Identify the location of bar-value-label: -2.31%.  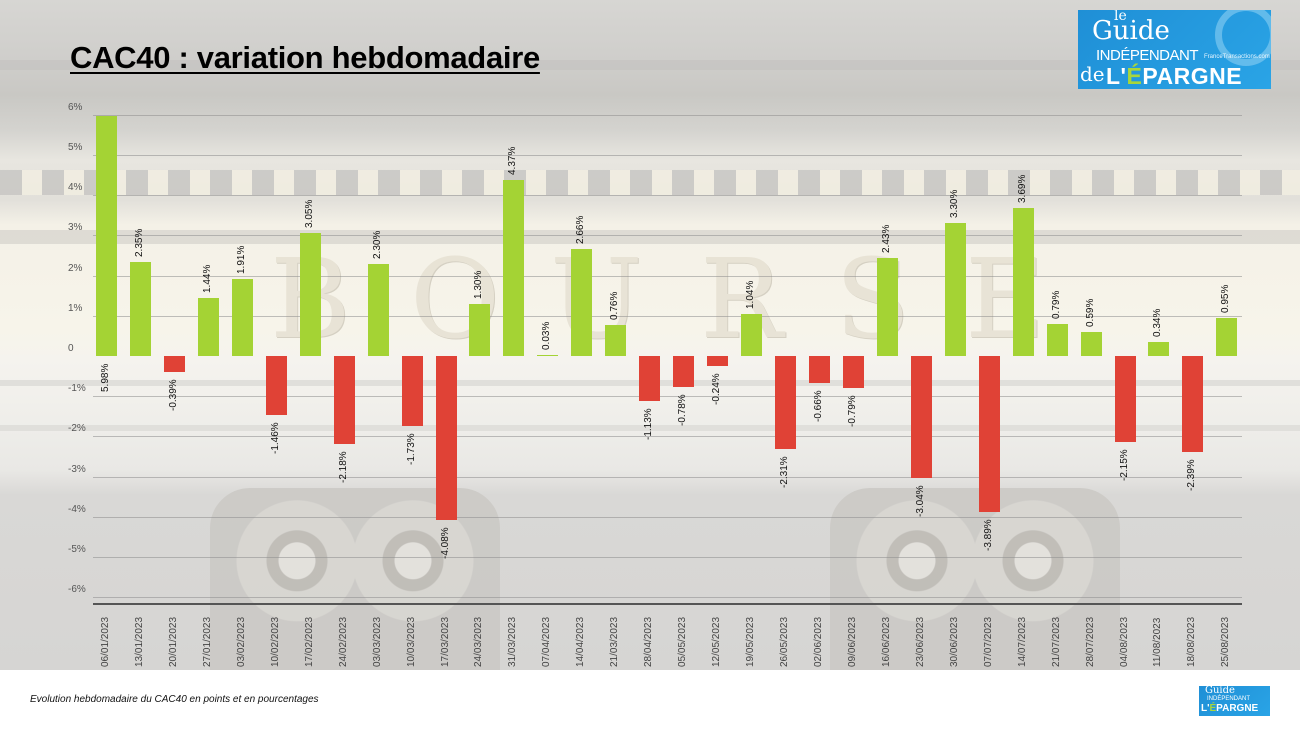
(784, 471).